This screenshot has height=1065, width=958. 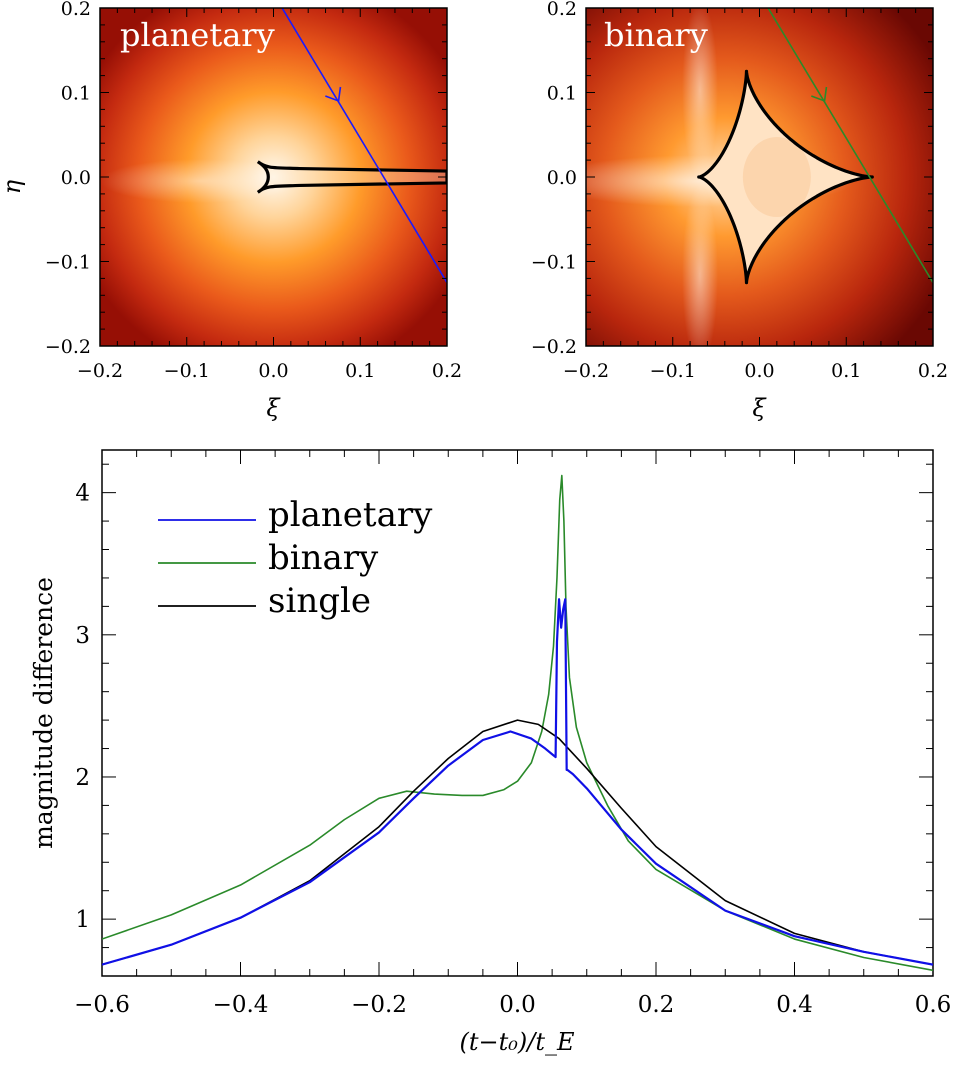 What do you see at coordinates (933, 1005) in the screenshot?
I see `x-tick-label: 0.6` at bounding box center [933, 1005].